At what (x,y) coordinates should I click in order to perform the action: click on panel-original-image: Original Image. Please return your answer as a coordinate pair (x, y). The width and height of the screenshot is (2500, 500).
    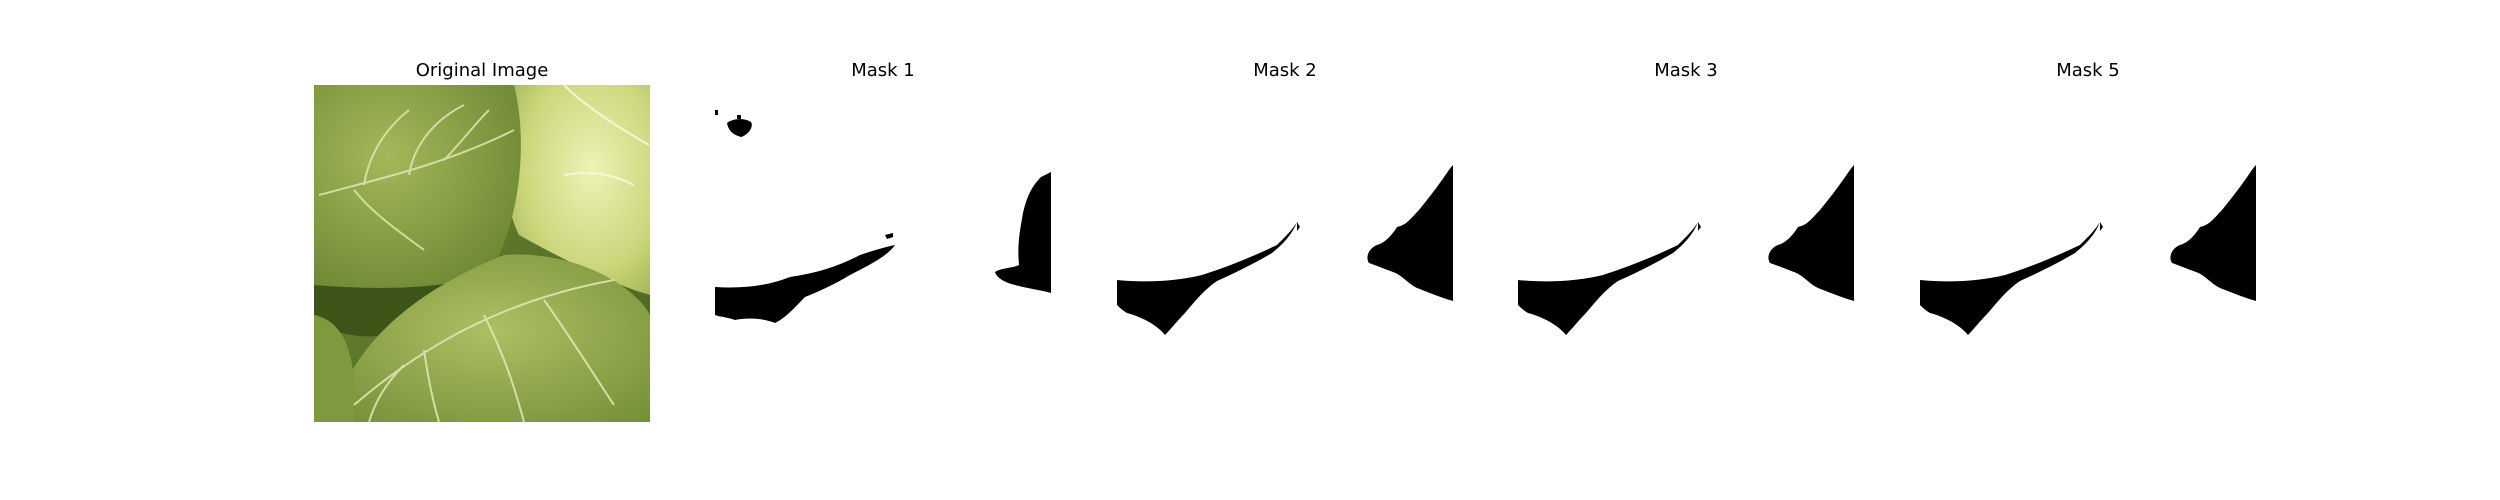
    Looking at the image, I should click on (482, 215).